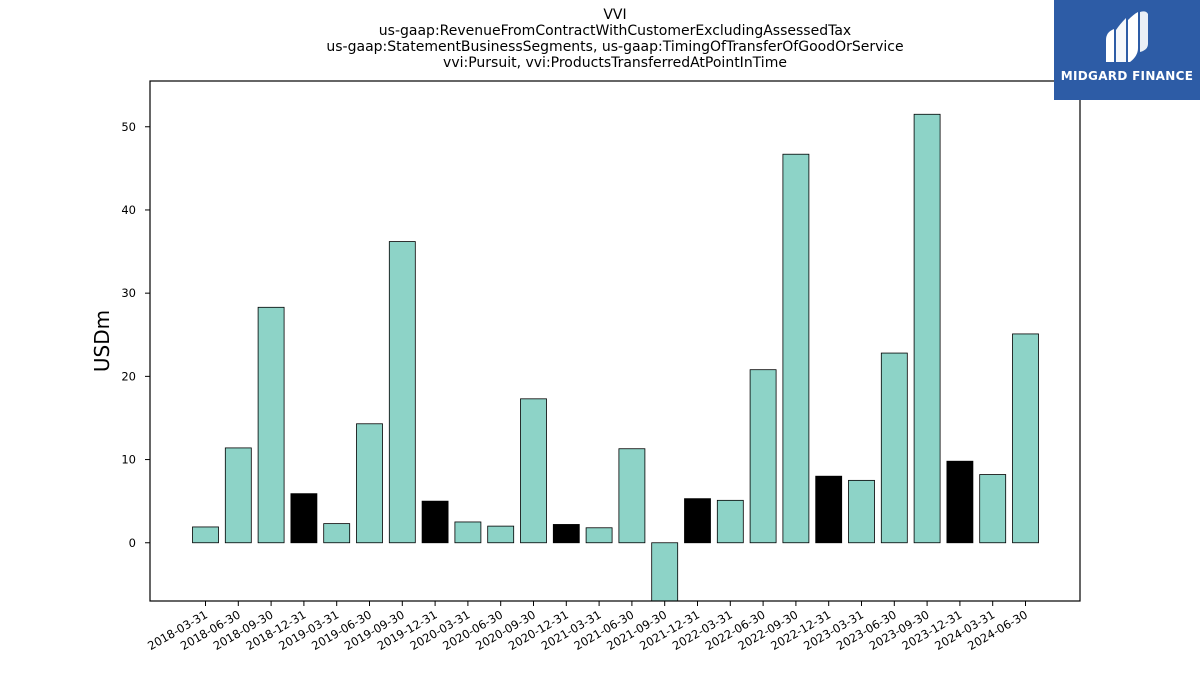 Image resolution: width=1200 pixels, height=675 pixels. Describe the element at coordinates (128, 460) in the screenshot. I see `y-tick-label: 10` at that location.